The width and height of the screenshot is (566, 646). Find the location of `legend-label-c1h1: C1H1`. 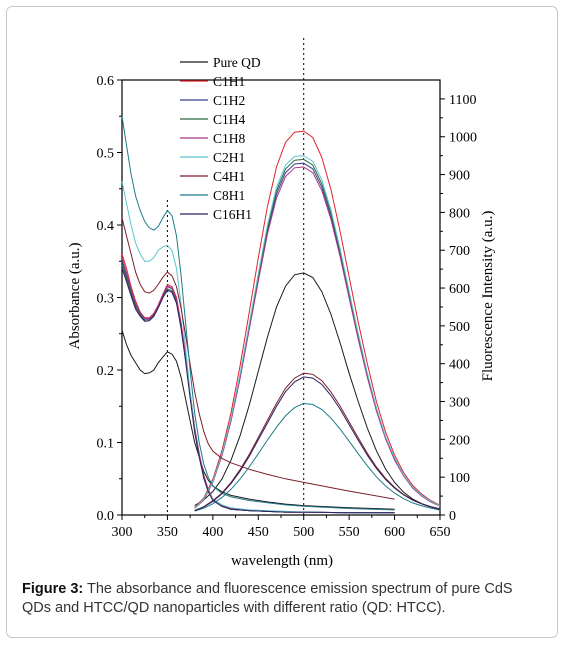

legend-label-c1h1: C1H1 is located at coordinates (229, 81).